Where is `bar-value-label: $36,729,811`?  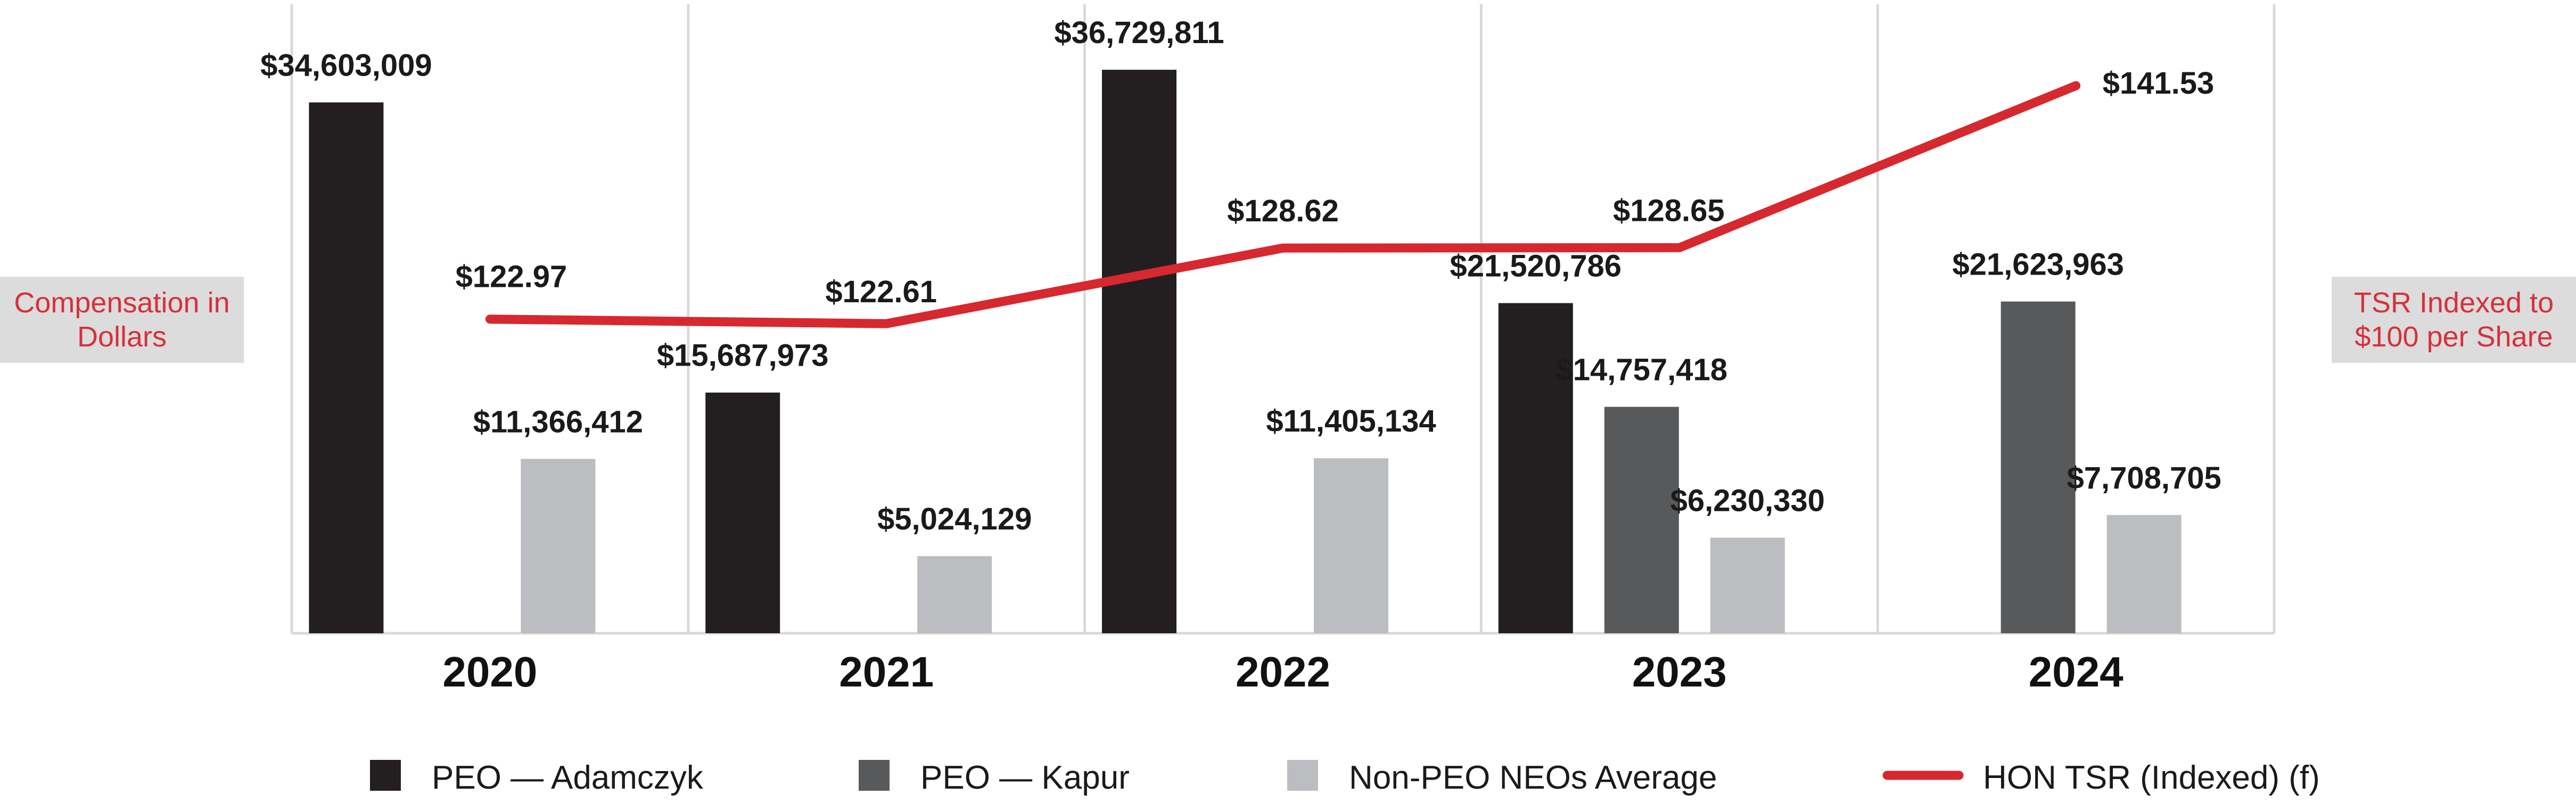
bar-value-label: $36,729,811 is located at coordinates (1139, 32).